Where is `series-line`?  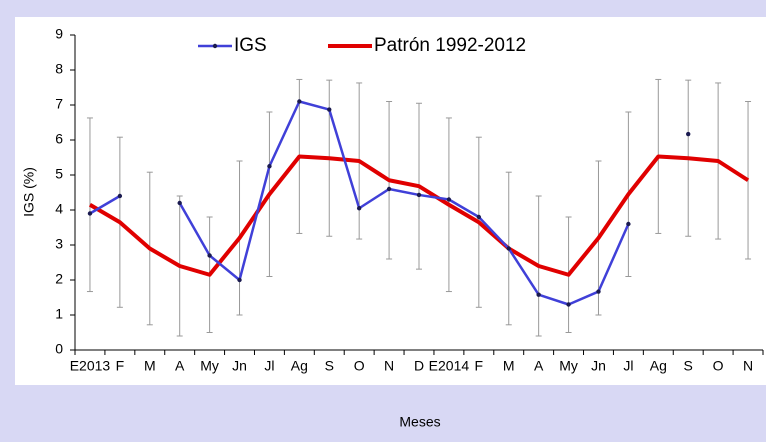
series-line is located at coordinates (105, 204).